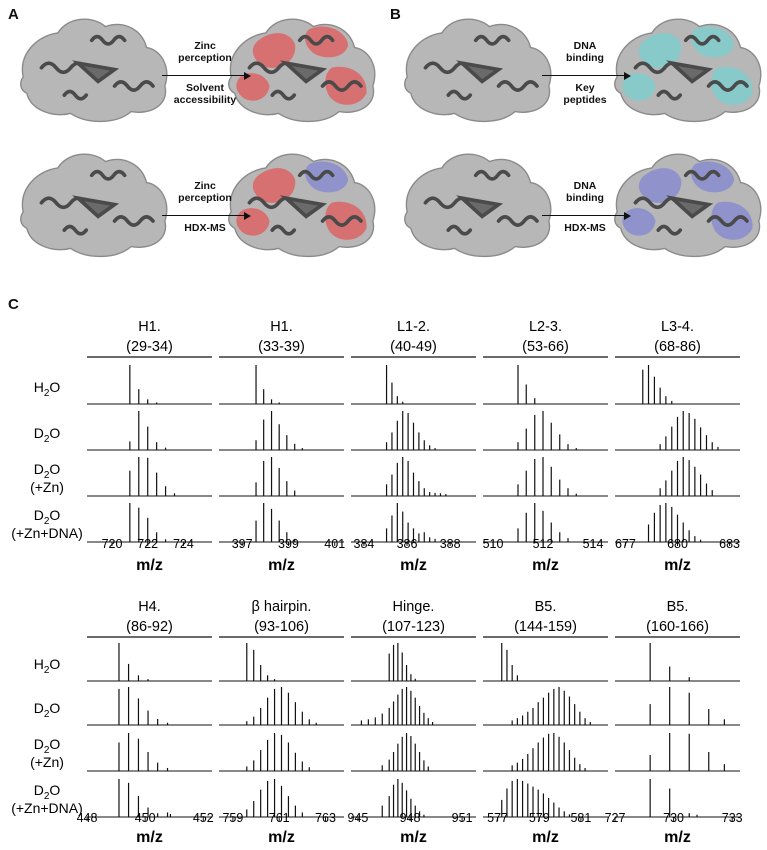 Image resolution: width=767 pixels, height=850 pixels. Describe the element at coordinates (413, 627) in the screenshot. I see `peptide-range: (107-123)` at that location.